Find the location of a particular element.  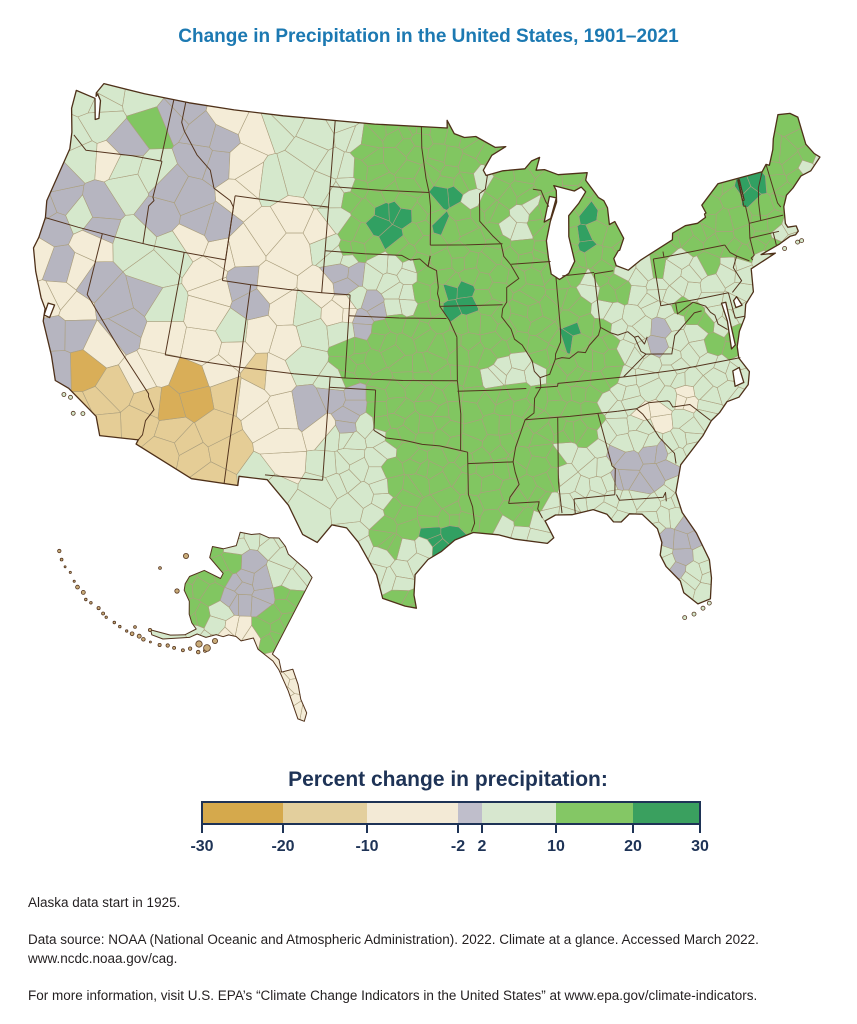

svg-text: 20 is located at coordinates (633, 846).